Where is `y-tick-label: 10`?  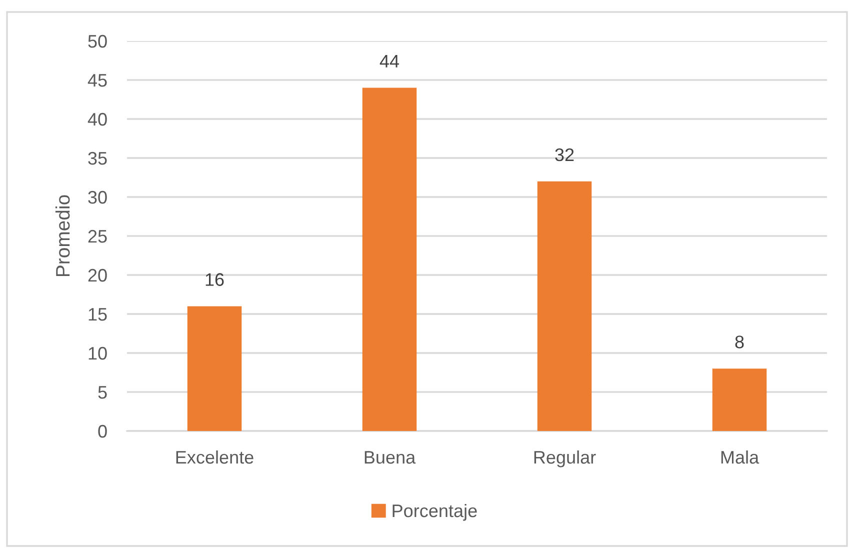
y-tick-label: 10 is located at coordinates (97, 353).